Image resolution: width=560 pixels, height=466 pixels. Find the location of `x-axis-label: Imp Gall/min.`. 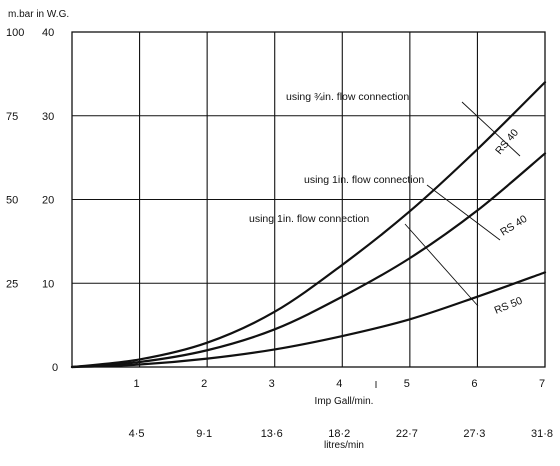

x-axis-label: Imp Gall/min. is located at coordinates (344, 401).